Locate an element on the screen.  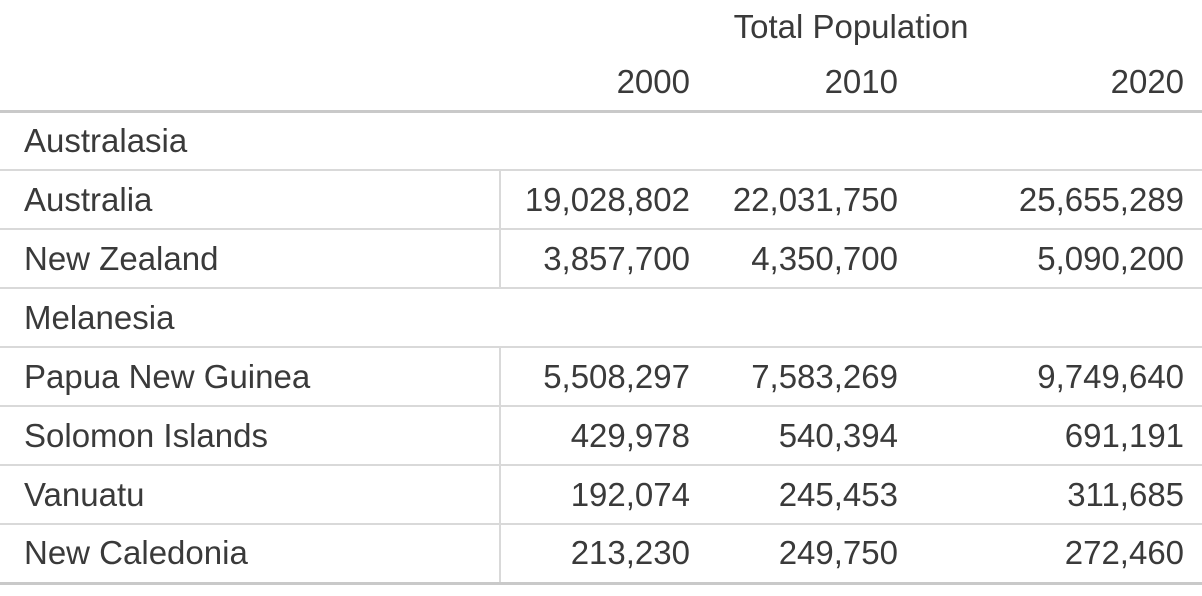
population-value-cell: 245,453 is located at coordinates (799, 495).